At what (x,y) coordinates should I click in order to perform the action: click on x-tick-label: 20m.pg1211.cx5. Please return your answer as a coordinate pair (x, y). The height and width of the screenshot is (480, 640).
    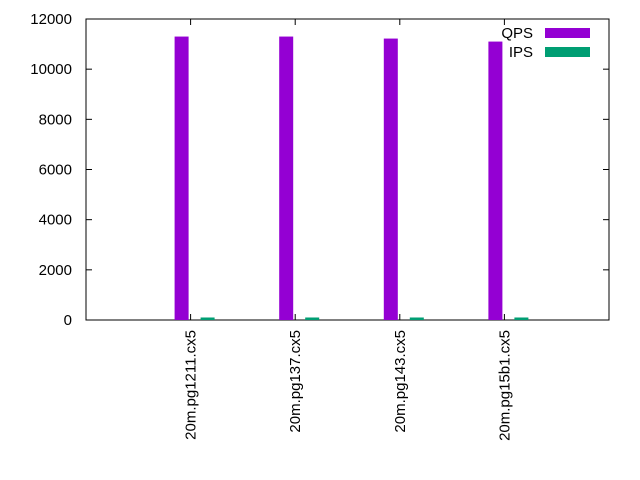
    Looking at the image, I should click on (191, 385).